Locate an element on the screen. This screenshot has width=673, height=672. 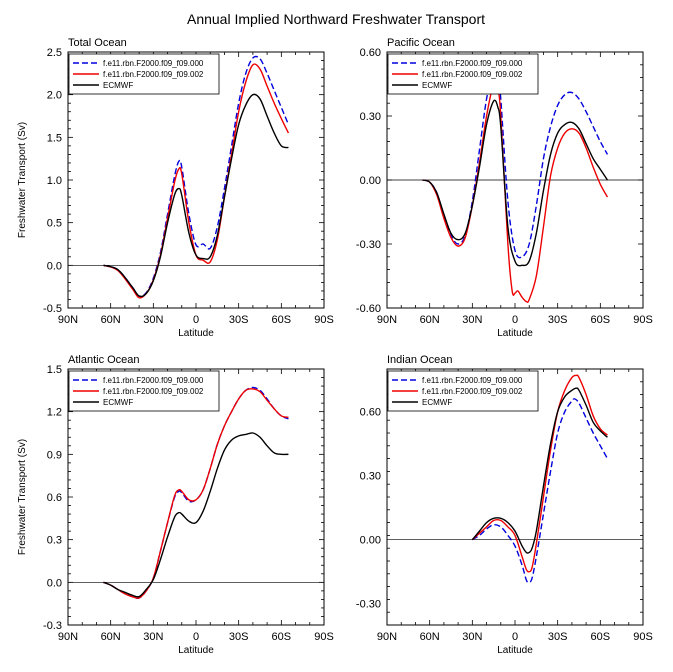
y-tick-label: 2.0 is located at coordinates (54, 96).